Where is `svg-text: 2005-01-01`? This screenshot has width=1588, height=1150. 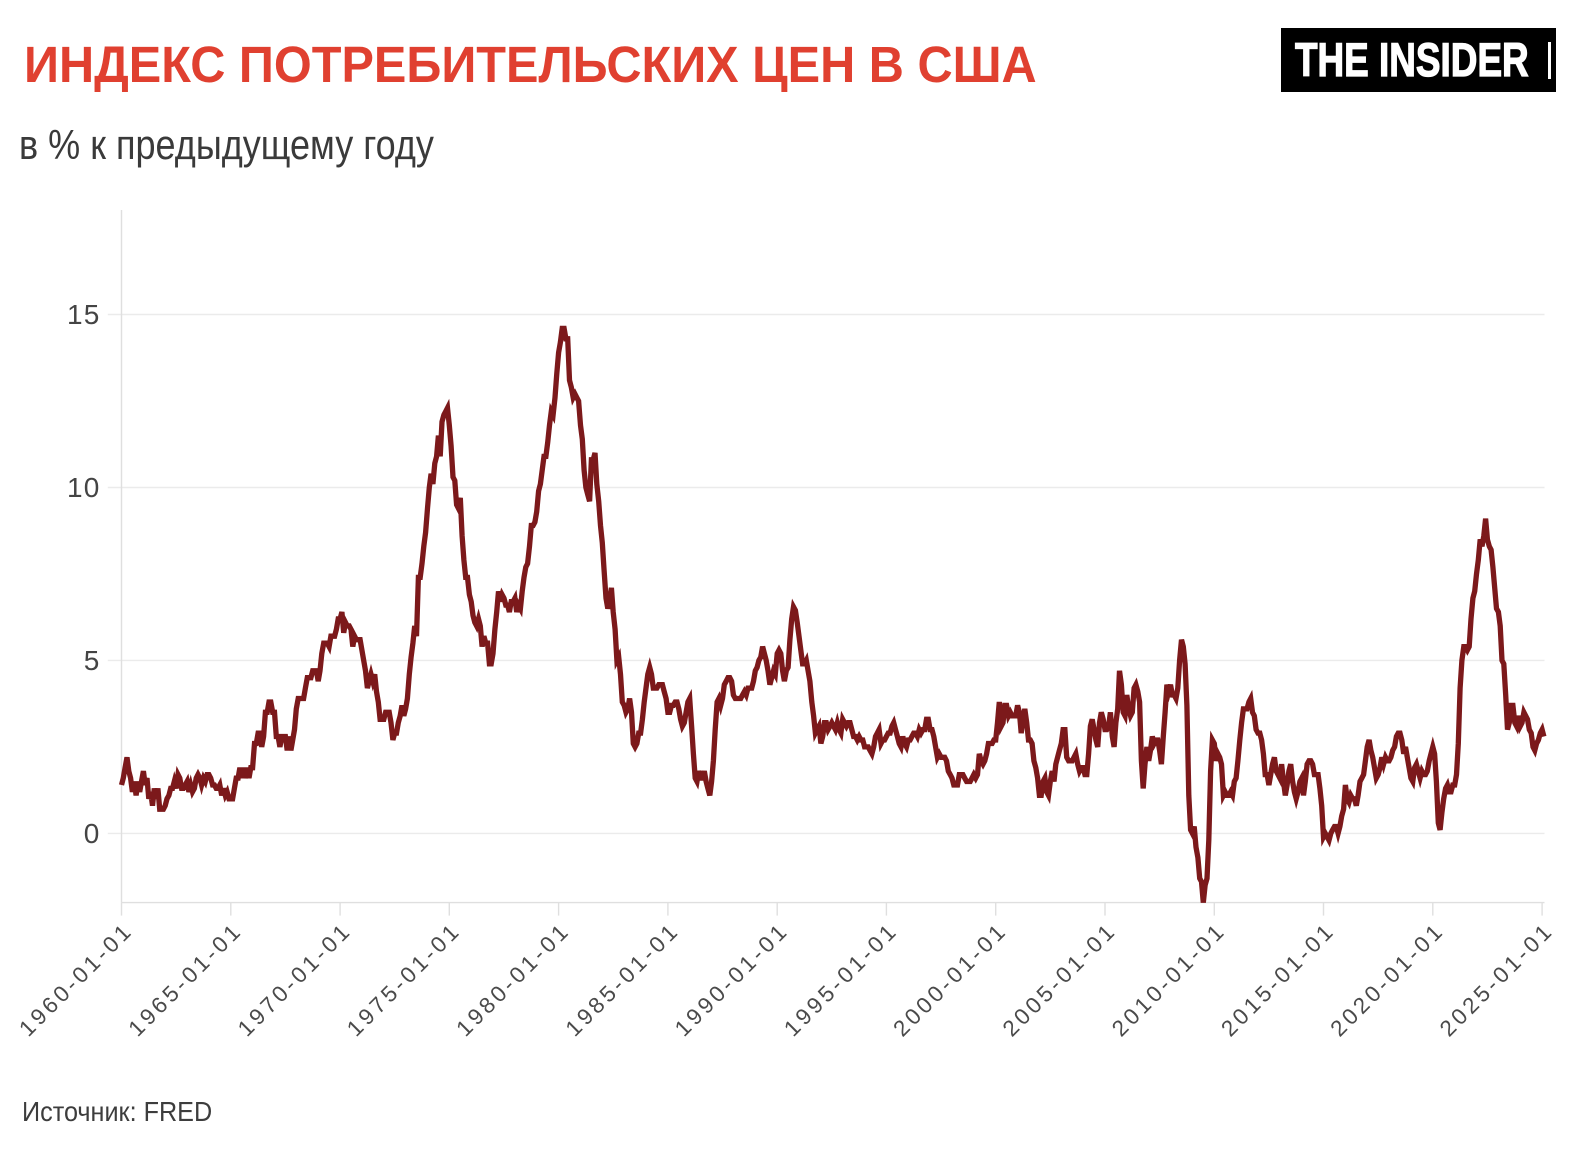
svg-text: 2005-01-01 is located at coordinates (1060, 979).